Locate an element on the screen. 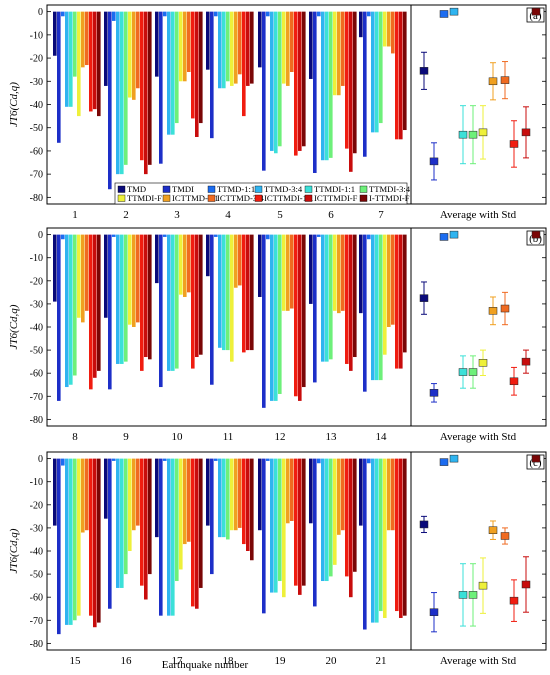  avg-marker-TTMDI-F is located at coordinates (483, 363).